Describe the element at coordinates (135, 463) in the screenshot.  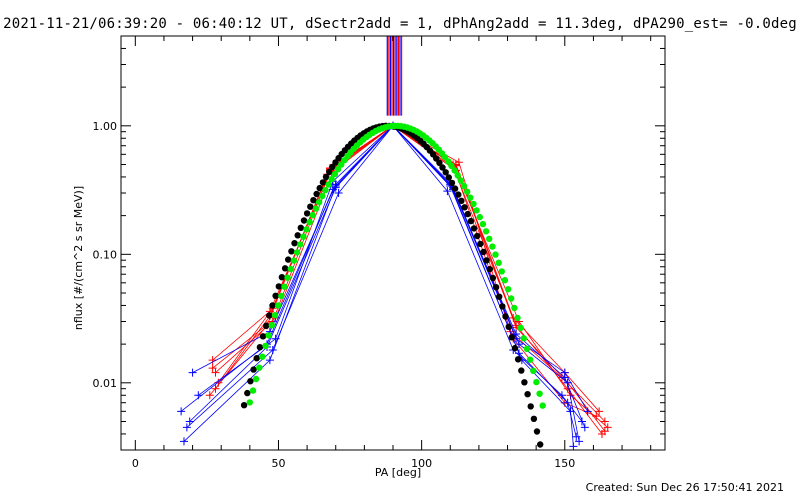
I see `x-tick-label: 0` at that location.